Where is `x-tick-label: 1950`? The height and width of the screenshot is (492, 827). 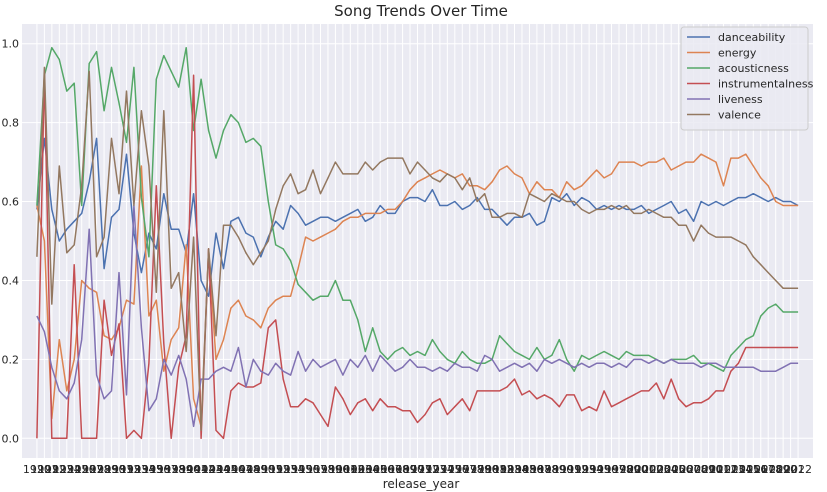 x-tick-label: 1950 is located at coordinates (261, 469).